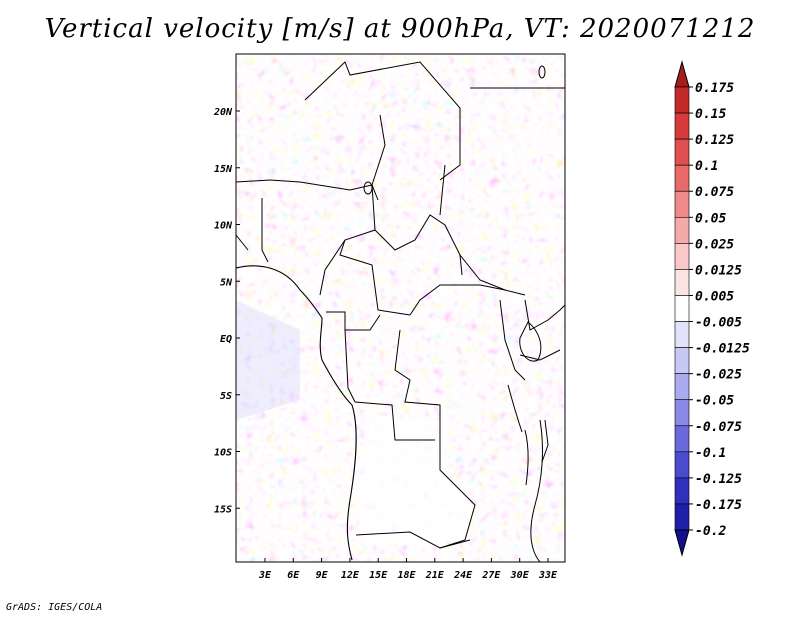 The height and width of the screenshot is (618, 800). I want to click on lon-label: 18E, so click(406, 575).